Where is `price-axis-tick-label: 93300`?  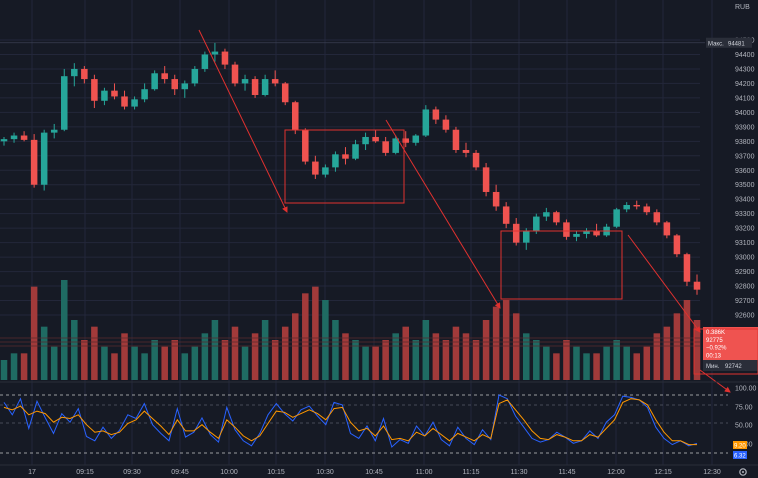
price-axis-tick-label: 93300 is located at coordinates (745, 214).